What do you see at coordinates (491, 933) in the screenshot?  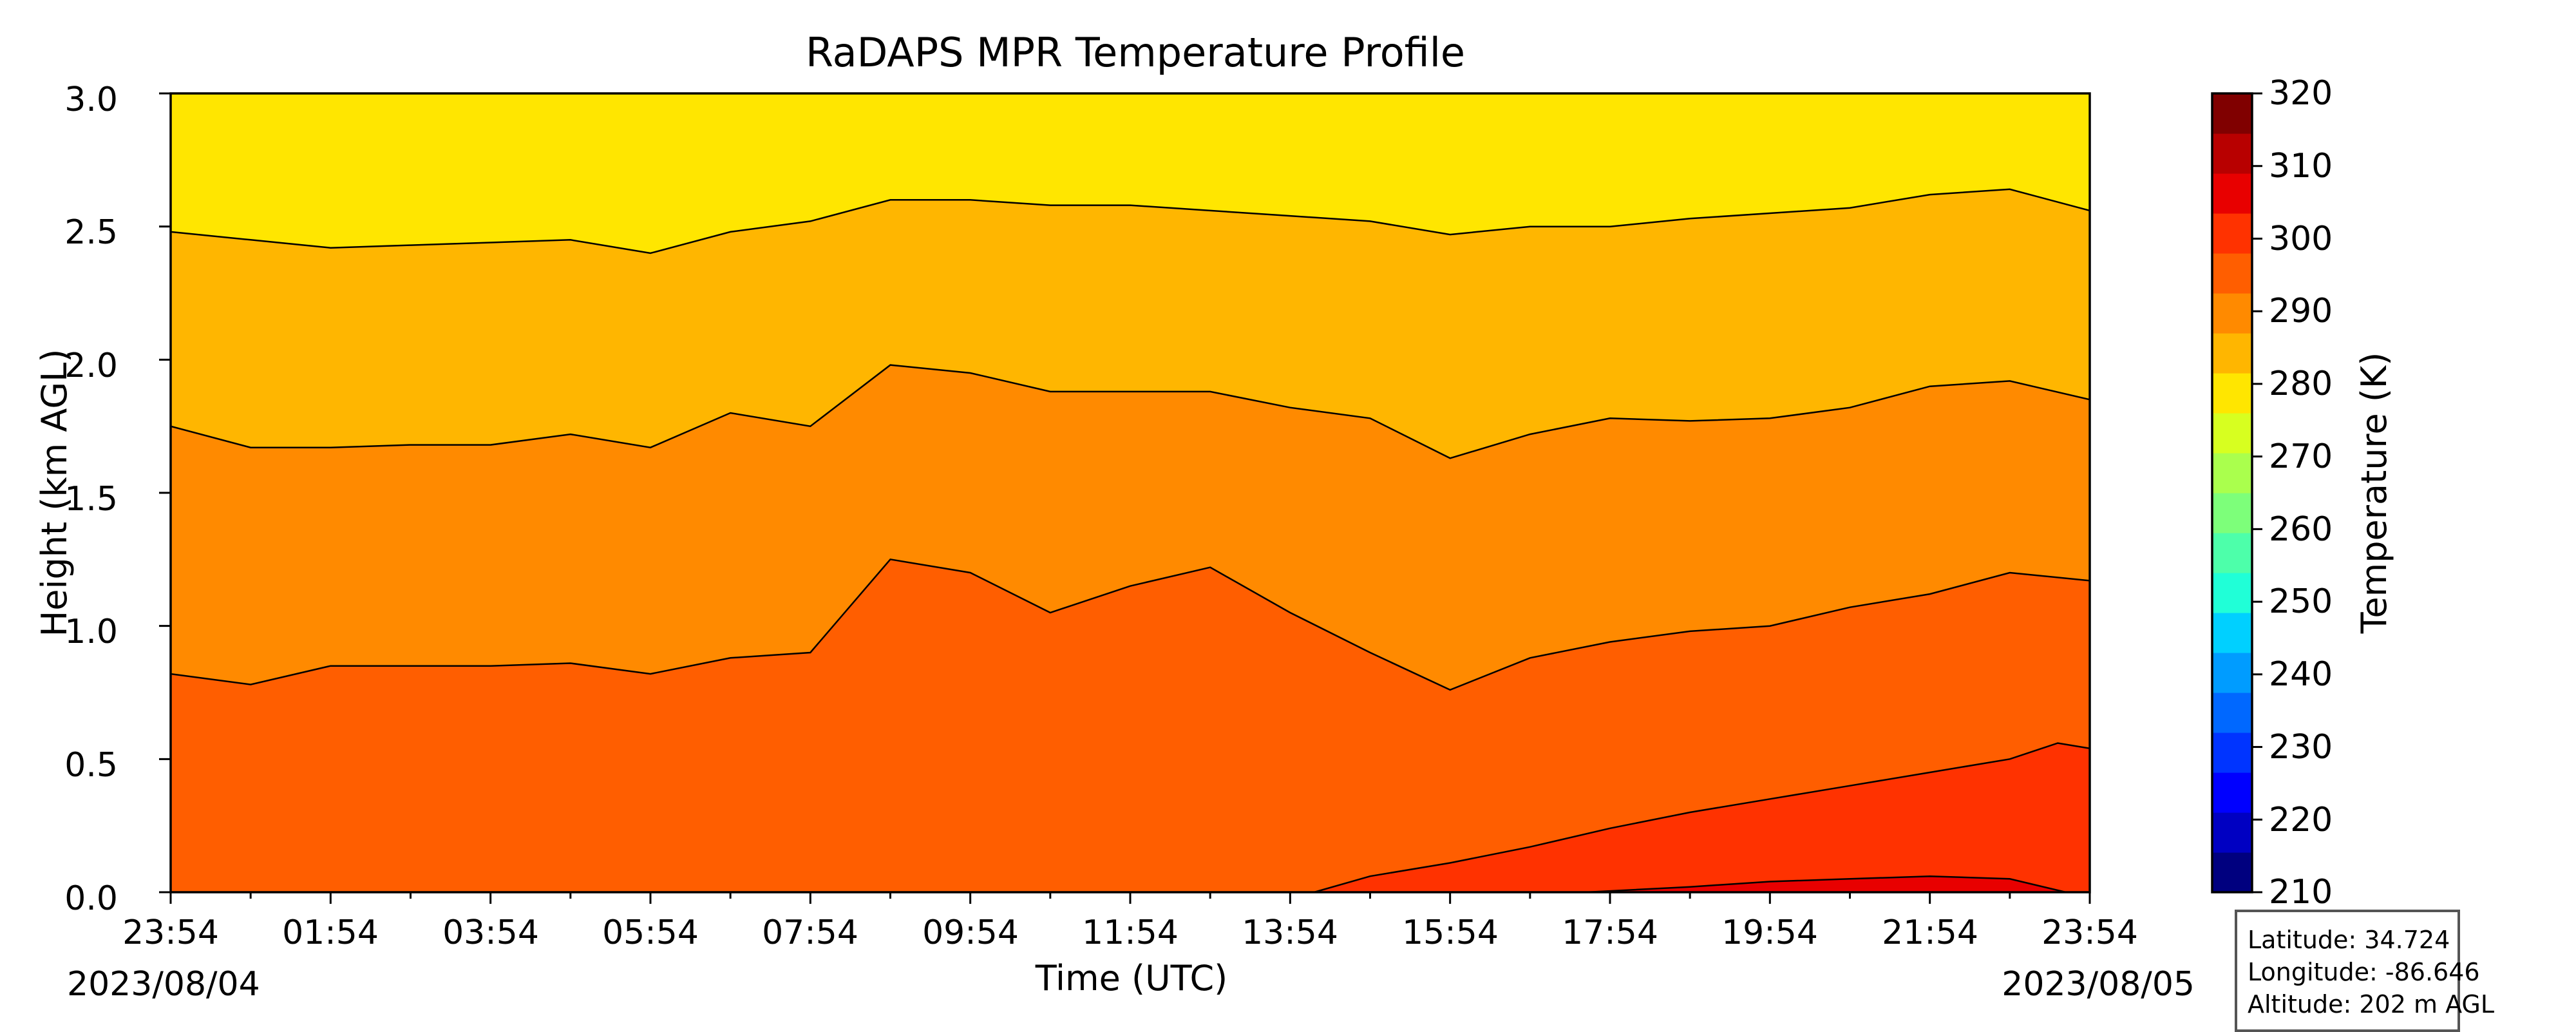 I see `x-tick-label-2: 03:54` at bounding box center [491, 933].